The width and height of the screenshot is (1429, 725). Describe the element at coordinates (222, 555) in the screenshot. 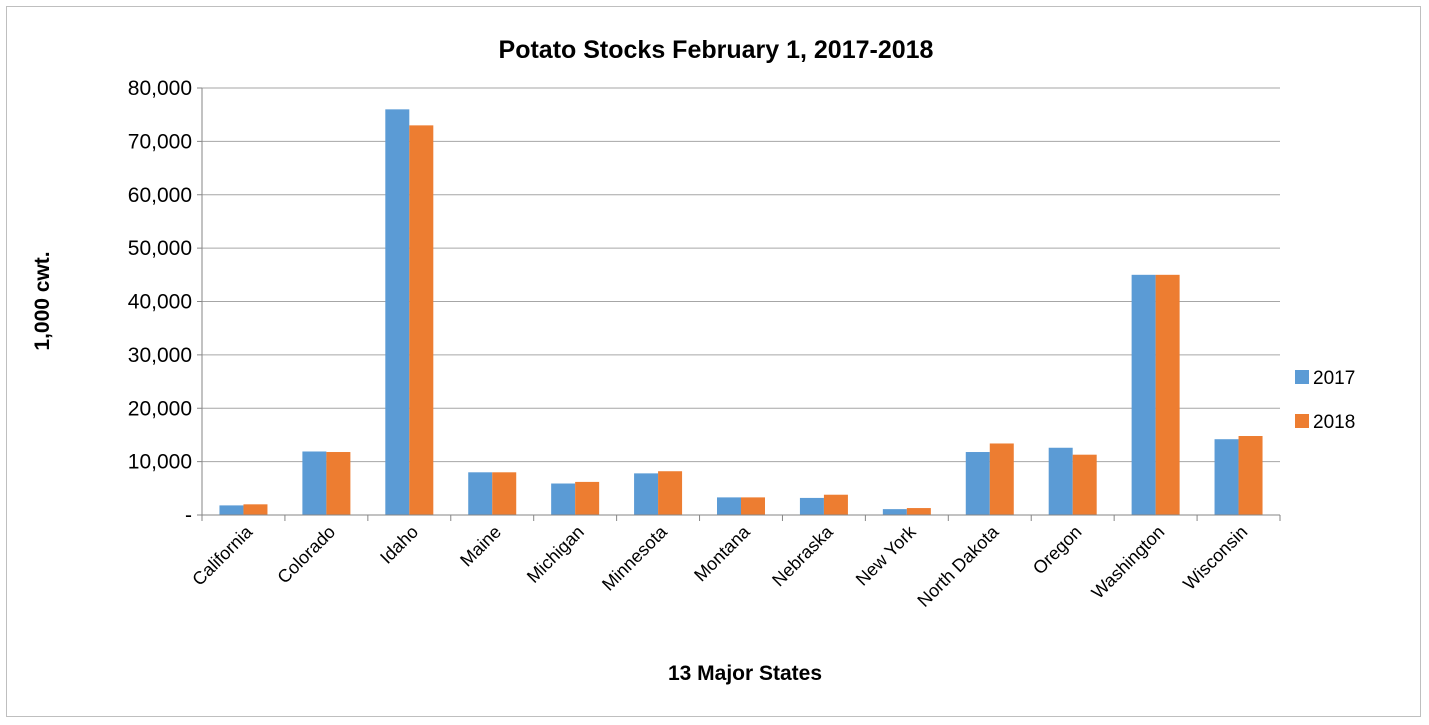

I see `x-tick-label: California` at that location.